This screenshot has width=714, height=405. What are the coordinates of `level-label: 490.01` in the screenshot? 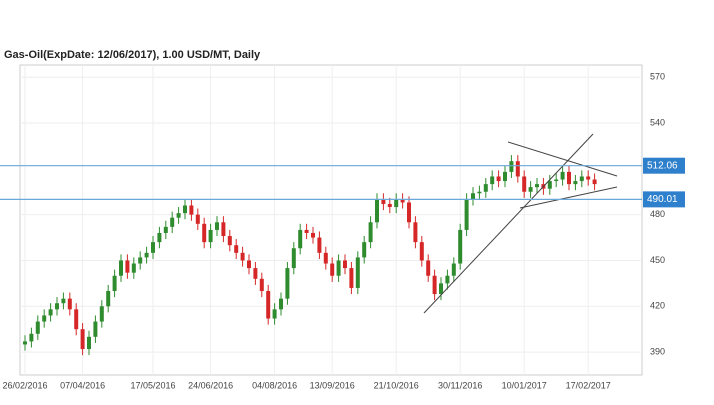 It's located at (662, 199).